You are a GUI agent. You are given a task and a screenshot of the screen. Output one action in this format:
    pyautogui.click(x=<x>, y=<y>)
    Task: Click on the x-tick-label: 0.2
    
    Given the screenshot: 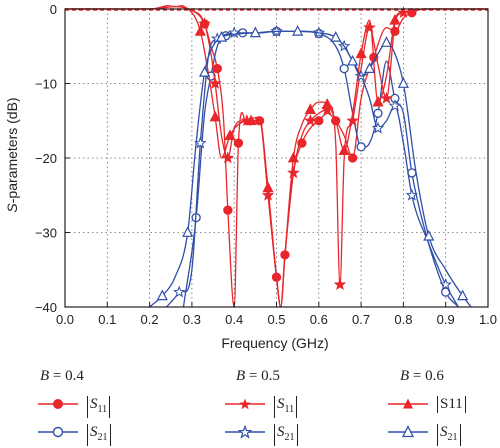 What is the action you would take?
    pyautogui.click(x=150, y=319)
    